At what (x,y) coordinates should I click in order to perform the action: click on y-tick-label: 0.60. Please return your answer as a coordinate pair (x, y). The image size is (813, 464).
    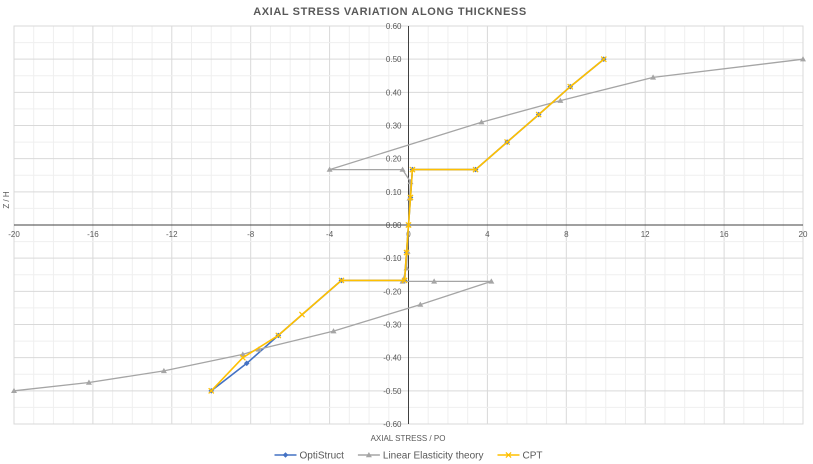
    Looking at the image, I should click on (394, 26).